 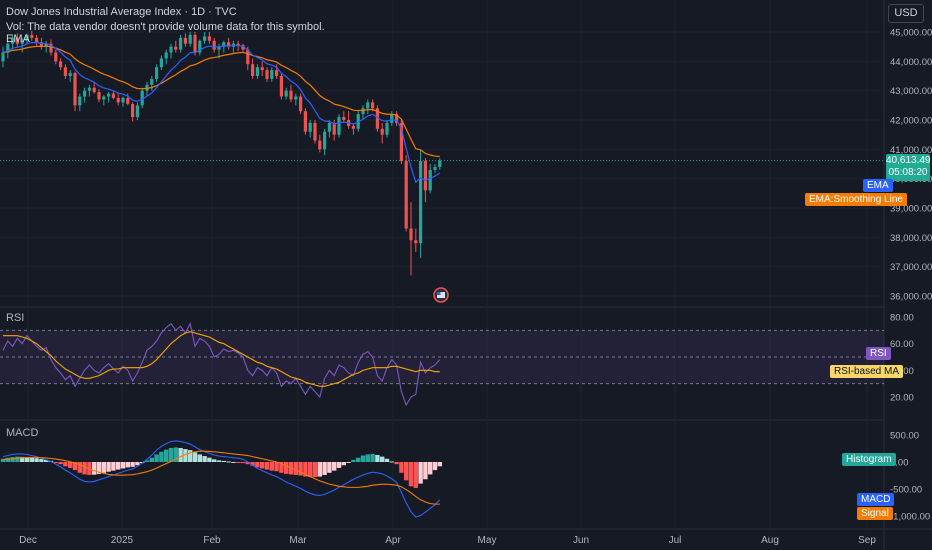 What do you see at coordinates (911, 238) in the screenshot?
I see `price-tick-label: 38,000.00` at bounding box center [911, 238].